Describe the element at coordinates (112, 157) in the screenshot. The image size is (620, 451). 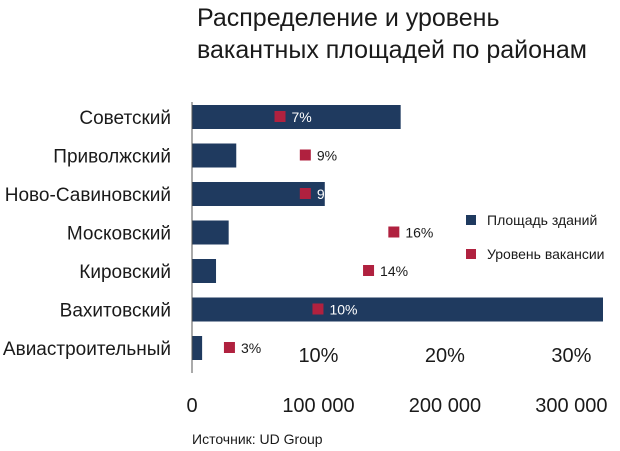
I see `category-label: Приволжский` at that location.